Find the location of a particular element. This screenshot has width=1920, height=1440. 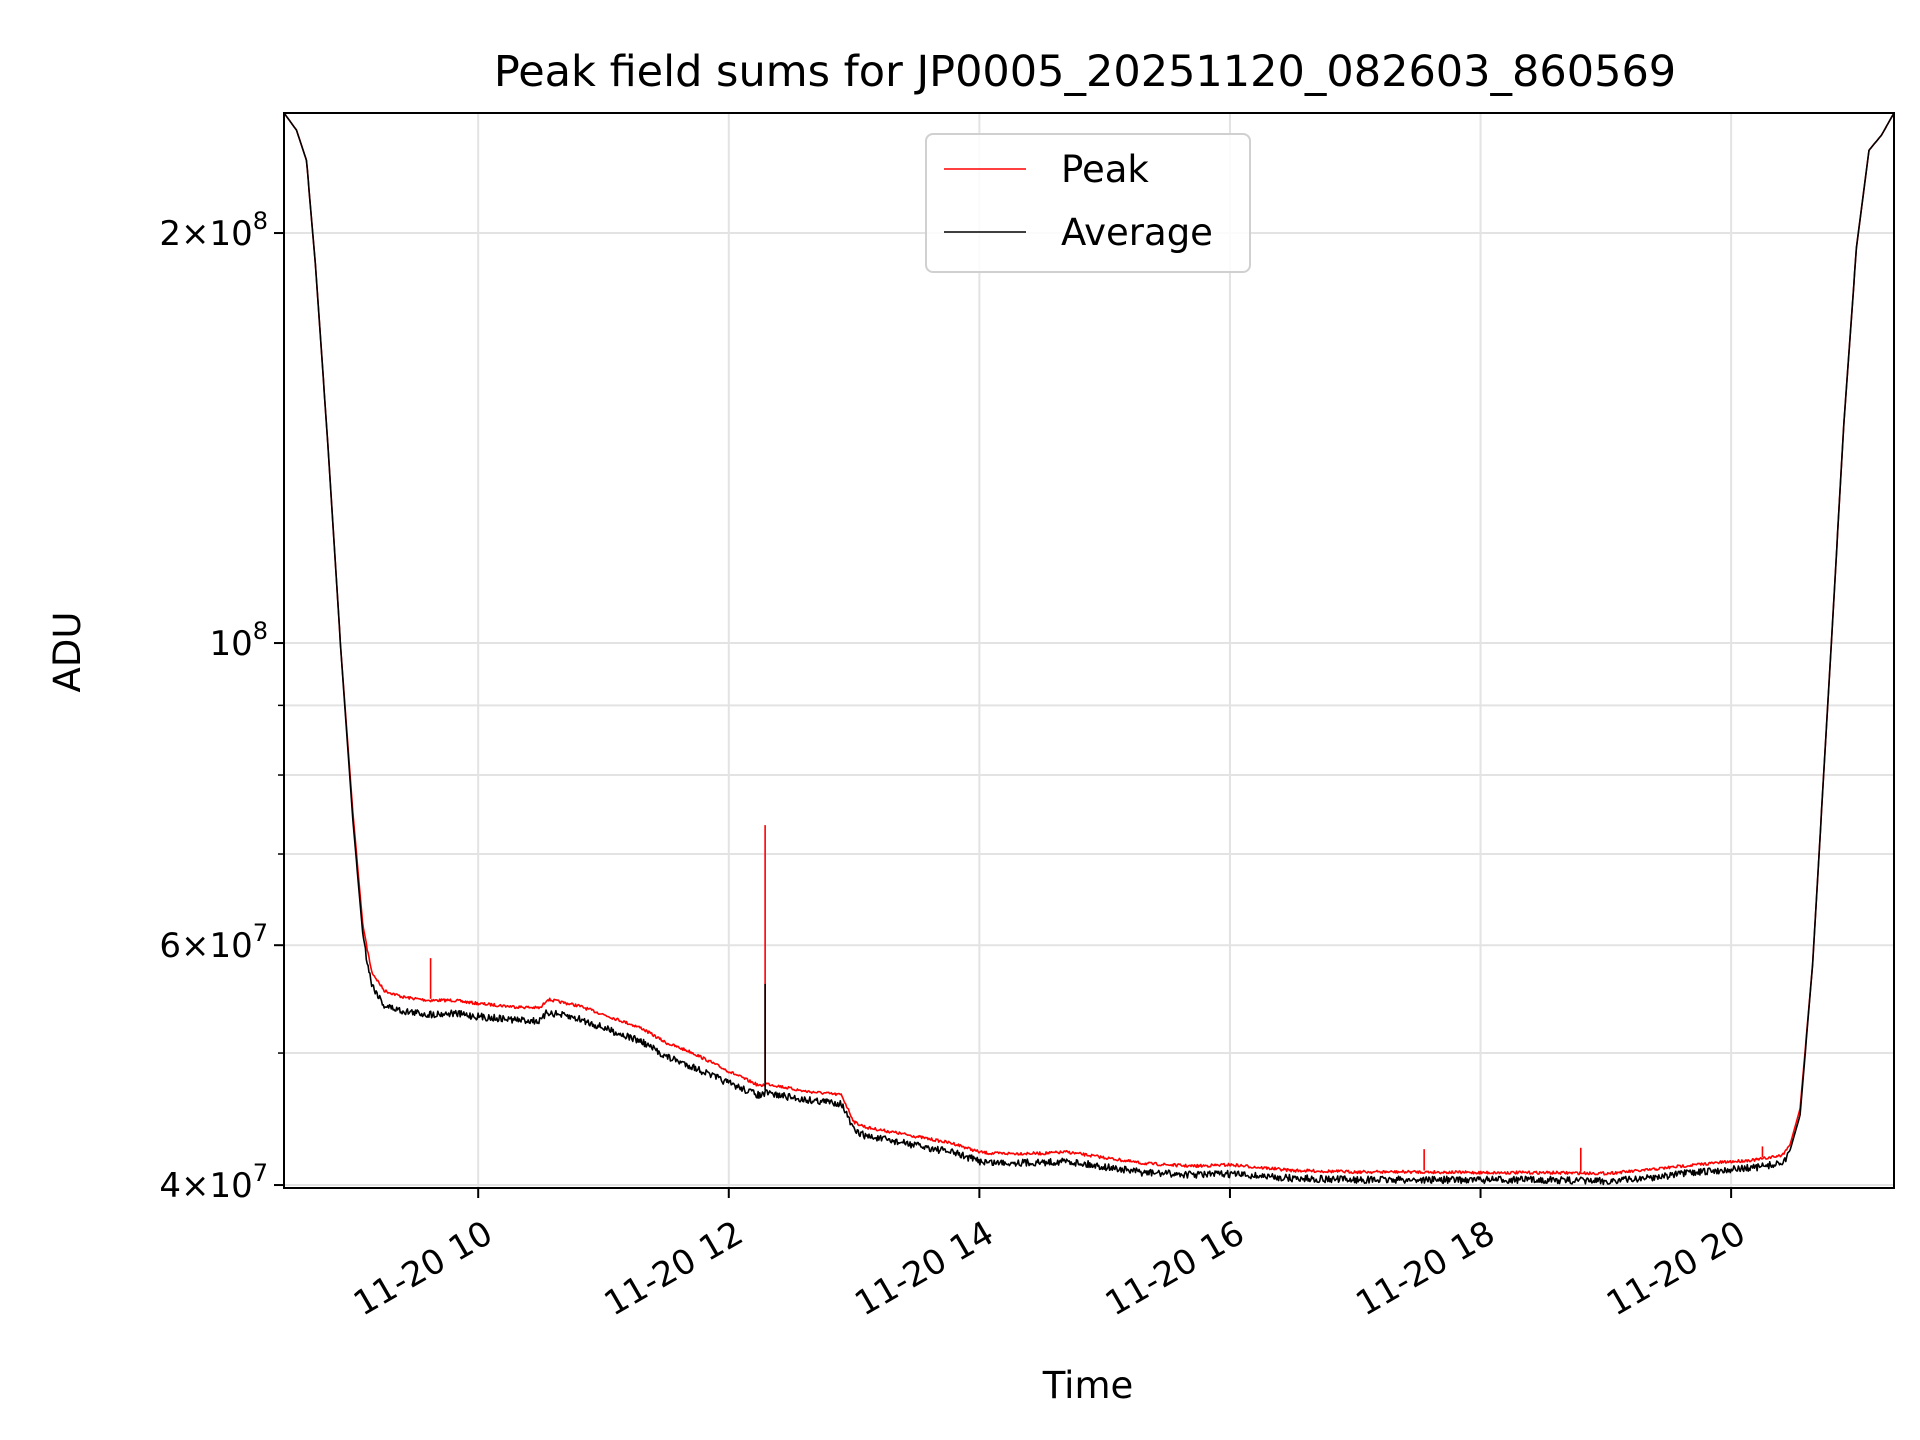

y-tick-label: 4×107 is located at coordinates (213, 1182).